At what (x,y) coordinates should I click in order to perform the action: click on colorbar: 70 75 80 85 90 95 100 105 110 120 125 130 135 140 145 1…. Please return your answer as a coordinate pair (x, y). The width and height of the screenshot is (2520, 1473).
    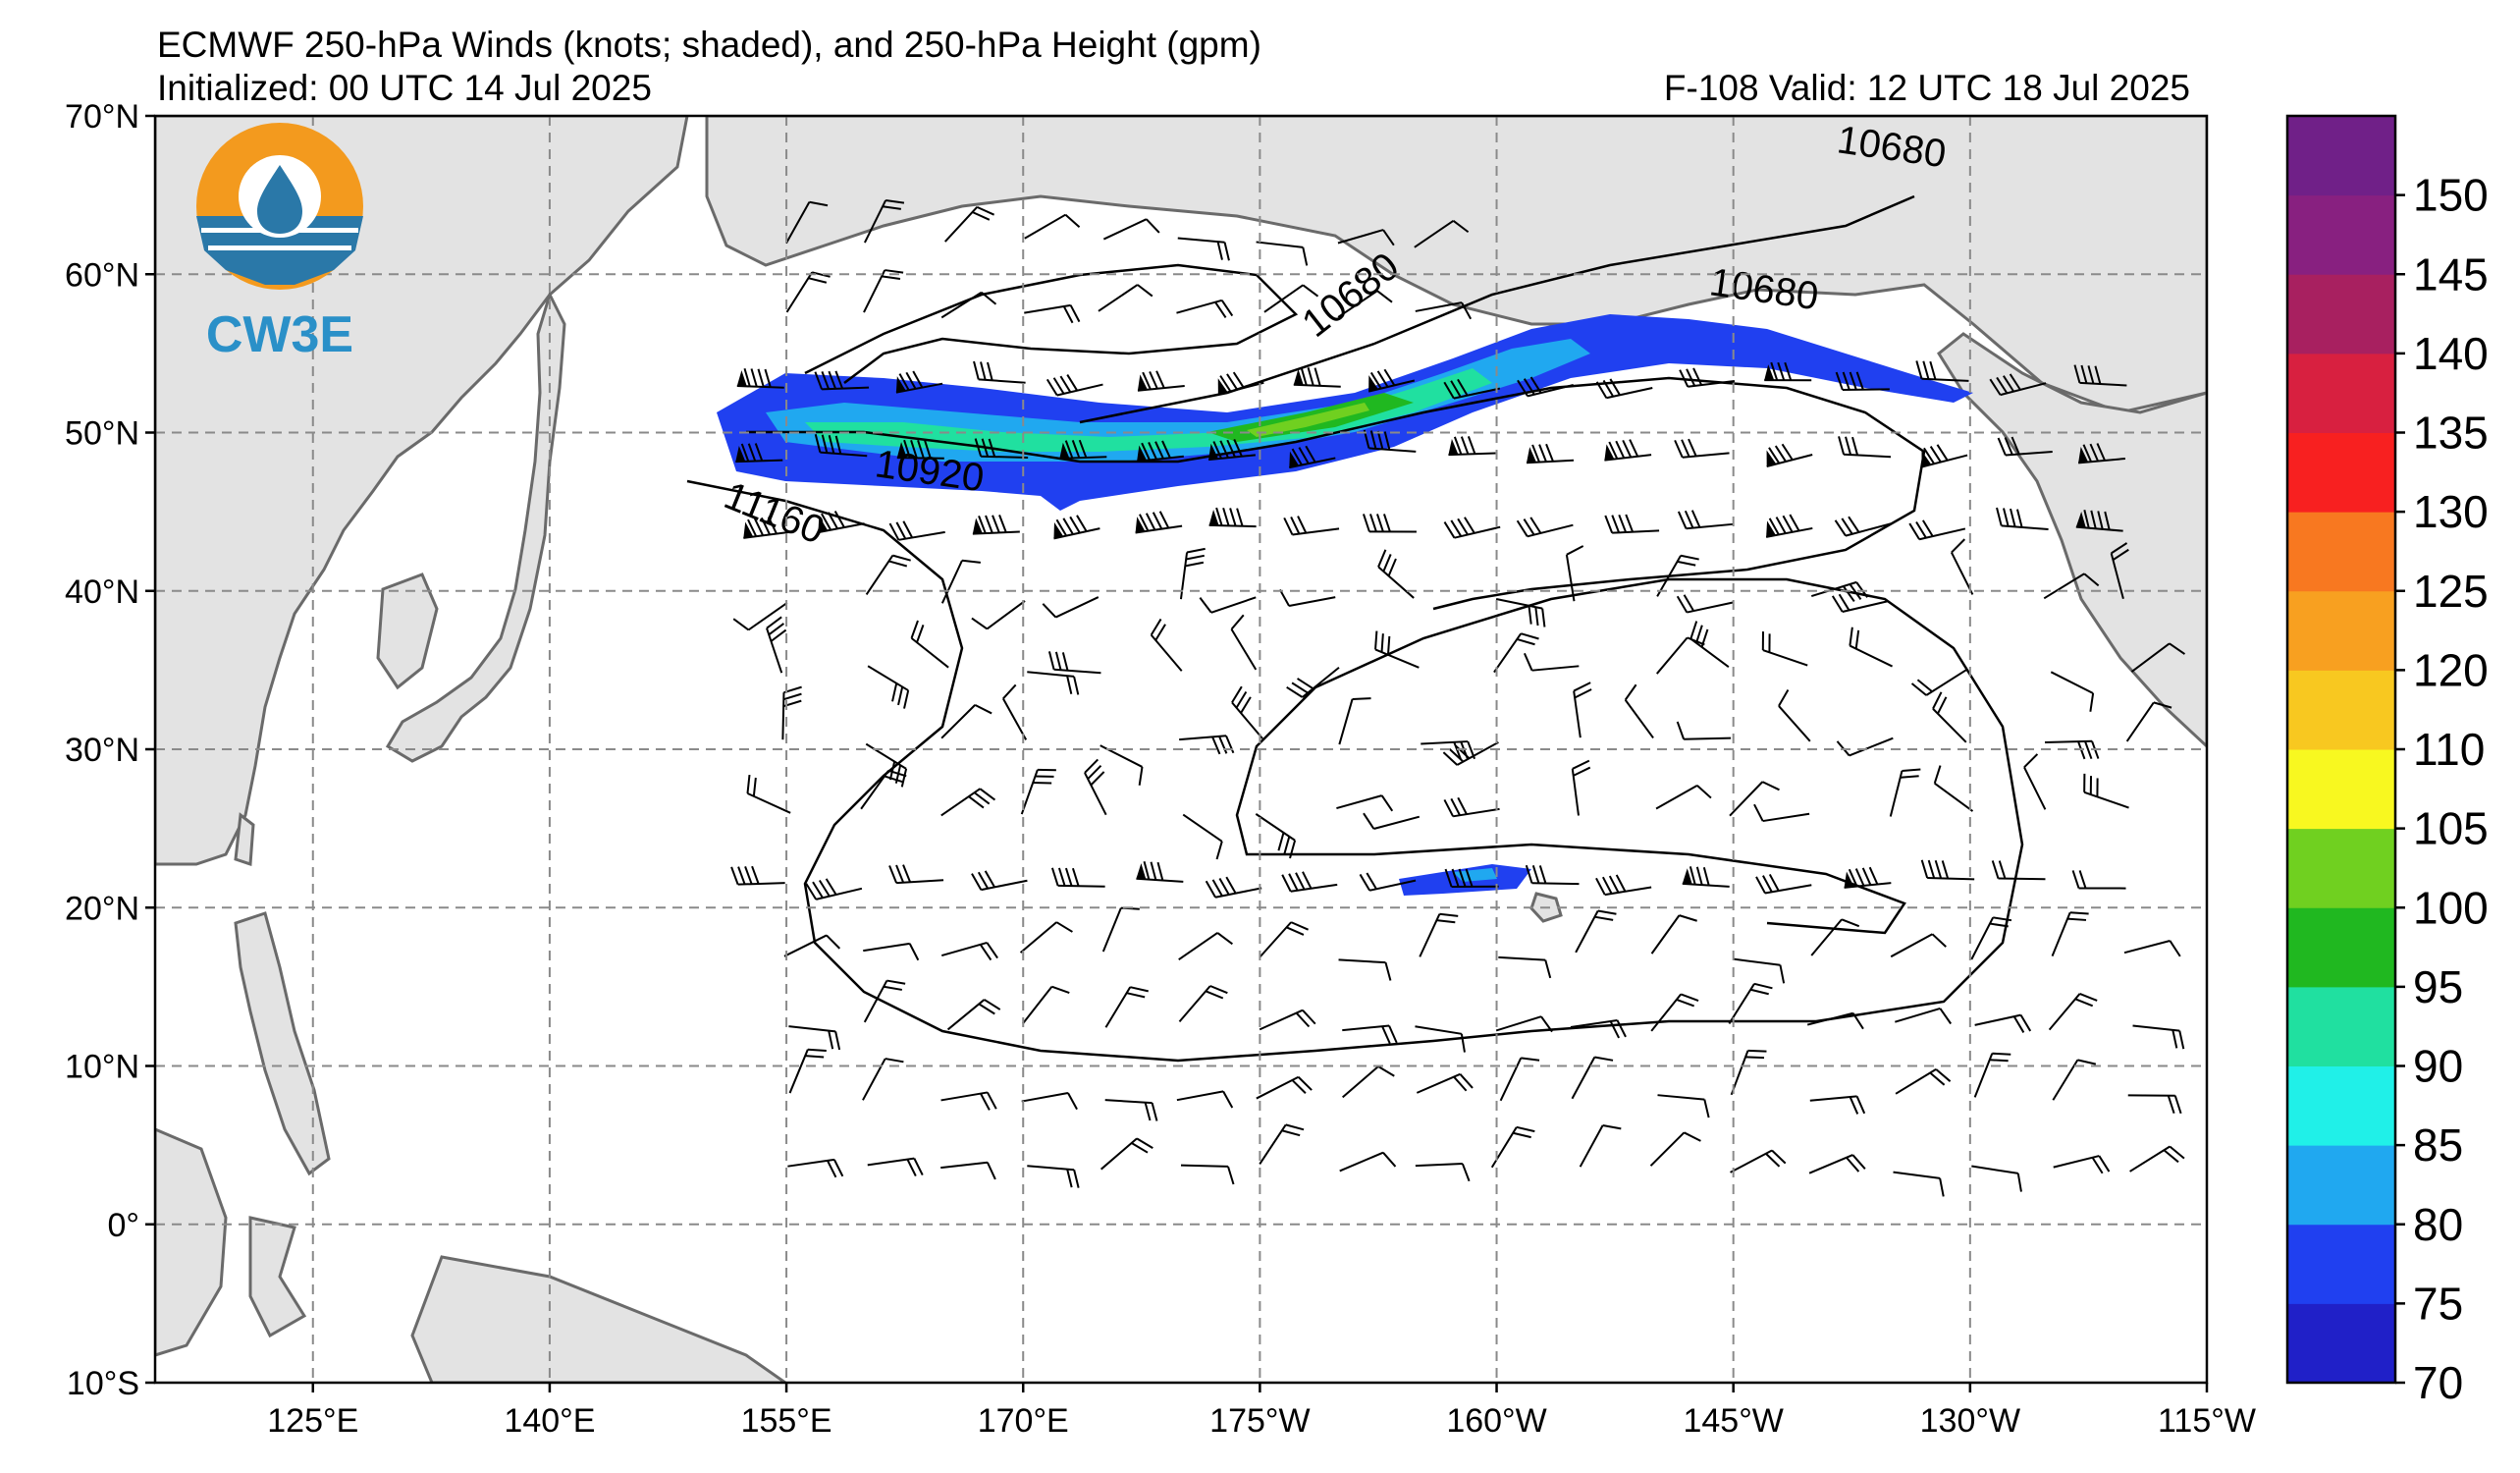
    Looking at the image, I should click on (2387, 761).